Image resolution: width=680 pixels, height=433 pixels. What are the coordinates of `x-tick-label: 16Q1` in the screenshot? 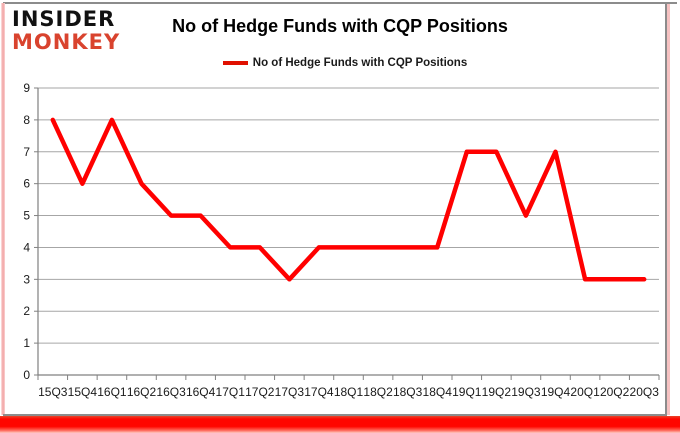 It's located at (112, 392).